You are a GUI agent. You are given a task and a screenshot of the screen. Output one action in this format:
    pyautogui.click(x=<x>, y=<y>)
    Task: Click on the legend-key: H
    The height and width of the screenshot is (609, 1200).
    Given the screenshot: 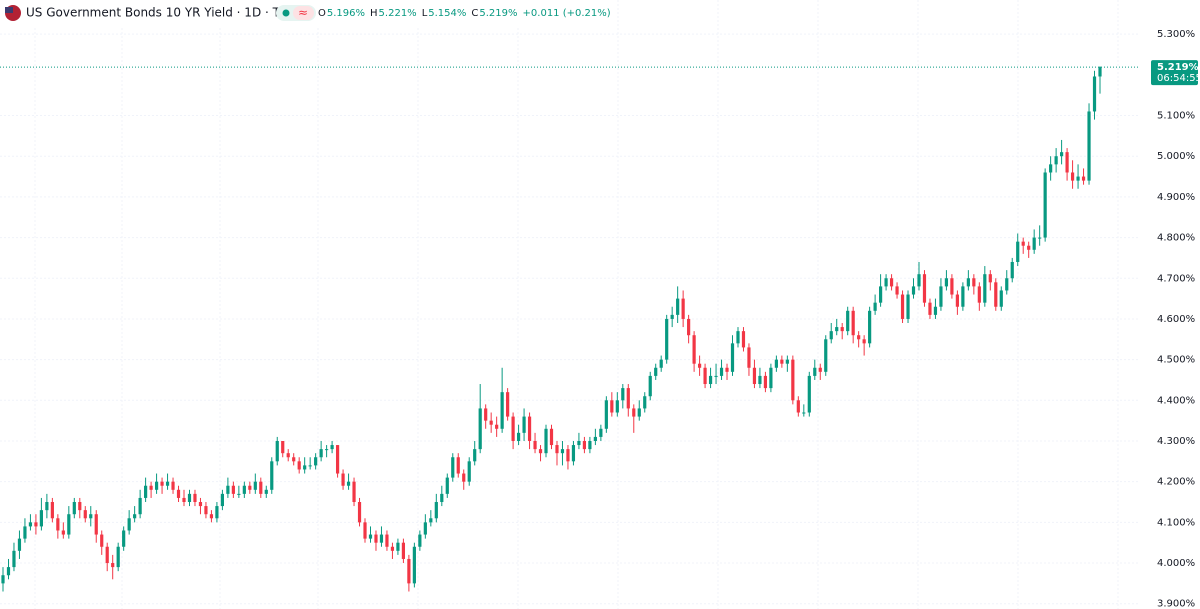 What is the action you would take?
    pyautogui.click(x=374, y=13)
    